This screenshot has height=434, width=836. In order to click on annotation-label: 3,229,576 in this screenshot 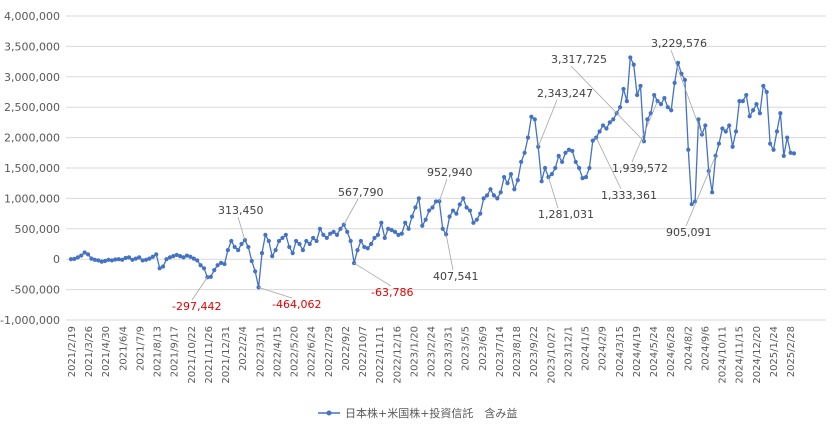, I will do `click(679, 43)`.